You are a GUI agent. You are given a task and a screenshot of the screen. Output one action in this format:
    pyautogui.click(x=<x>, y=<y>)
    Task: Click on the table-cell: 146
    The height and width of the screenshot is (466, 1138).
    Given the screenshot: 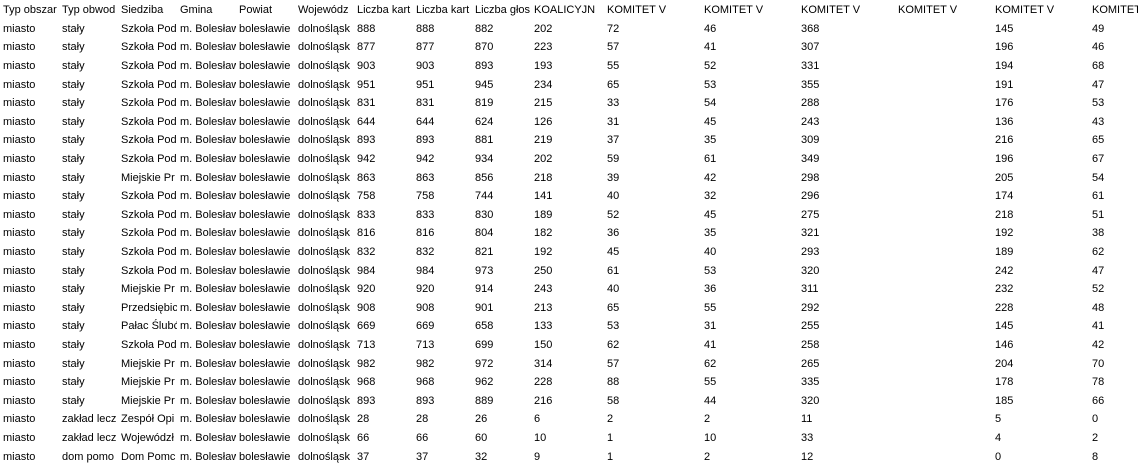 What is the action you would take?
    pyautogui.click(x=1004, y=344)
    